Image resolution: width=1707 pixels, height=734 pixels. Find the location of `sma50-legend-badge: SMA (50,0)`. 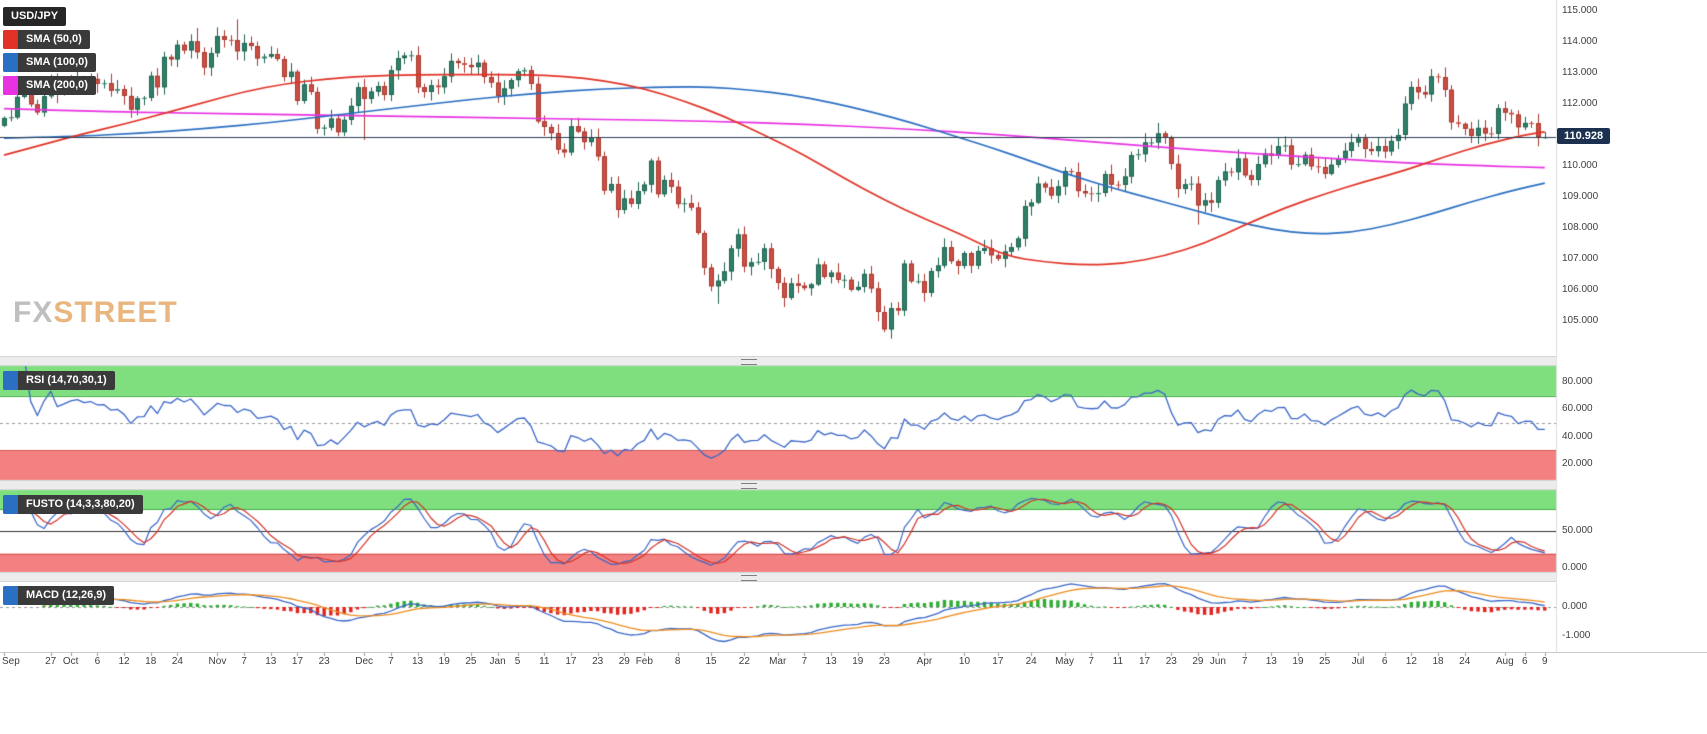

sma50-legend-badge: SMA (50,0) is located at coordinates (46, 39).